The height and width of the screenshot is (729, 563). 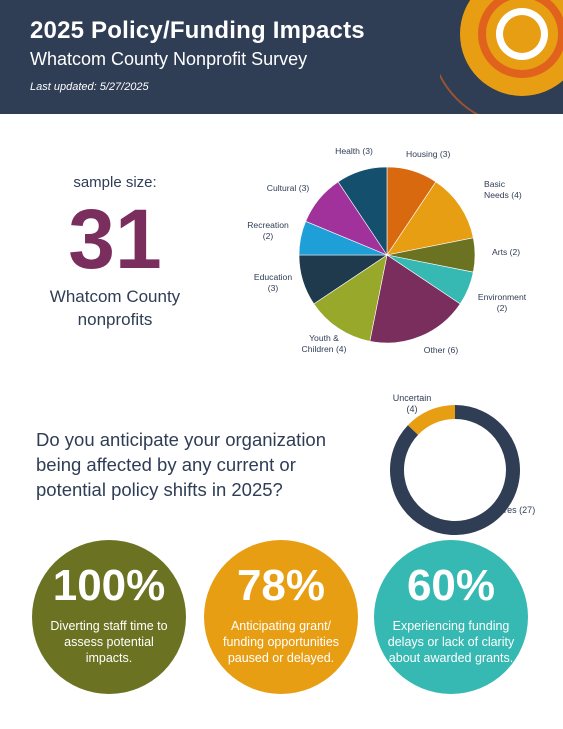 I want to click on pie-slice-basic-needs, so click(x=430, y=218).